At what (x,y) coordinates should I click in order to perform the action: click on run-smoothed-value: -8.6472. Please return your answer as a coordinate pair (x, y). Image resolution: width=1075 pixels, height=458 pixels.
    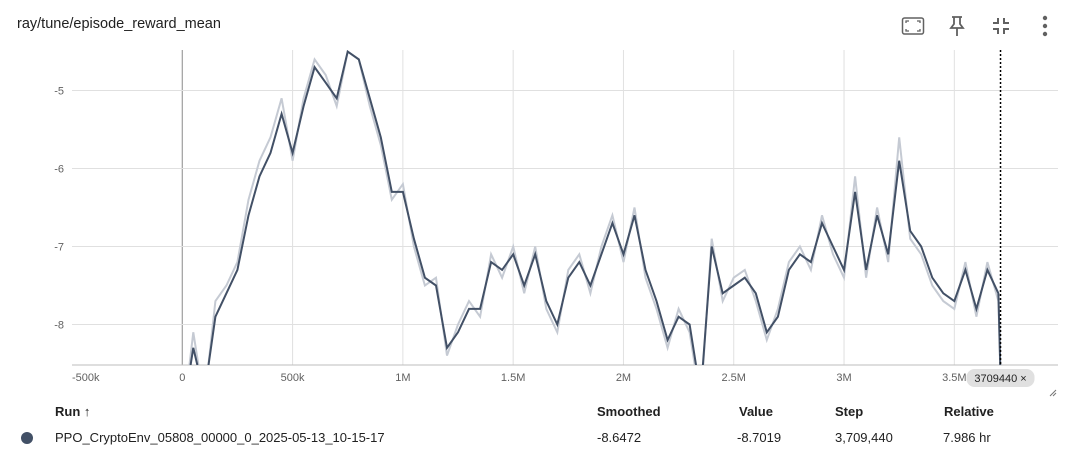
    Looking at the image, I should click on (619, 437).